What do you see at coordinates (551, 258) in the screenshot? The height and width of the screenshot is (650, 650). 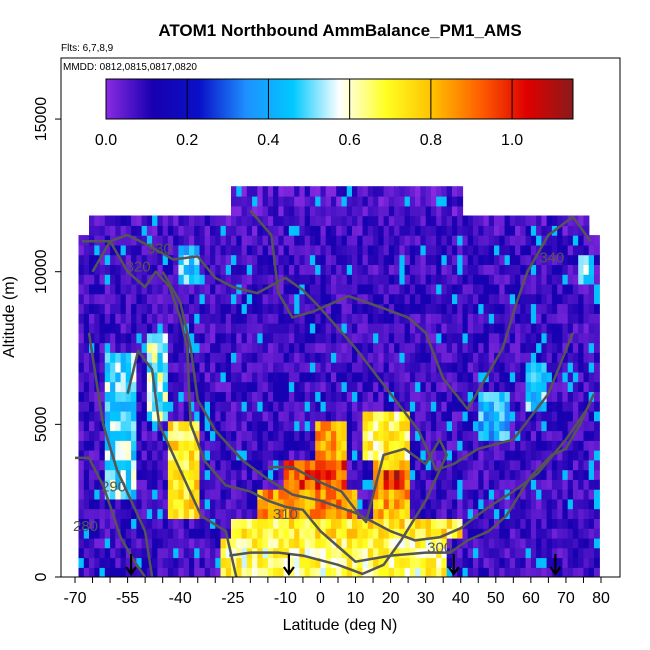 I see `contour-label: 340` at bounding box center [551, 258].